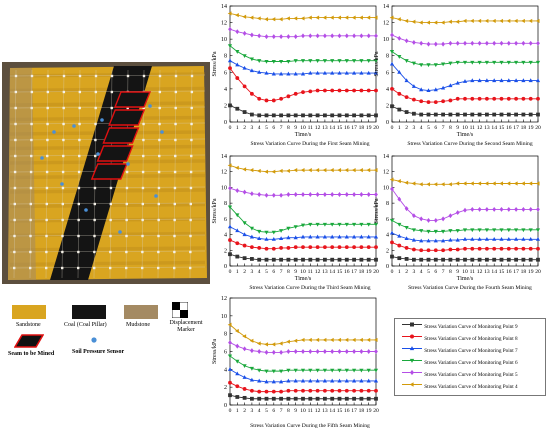  Describe the element at coordinates (29, 341) in the screenshot. I see `seam-swatch-icon` at that location.